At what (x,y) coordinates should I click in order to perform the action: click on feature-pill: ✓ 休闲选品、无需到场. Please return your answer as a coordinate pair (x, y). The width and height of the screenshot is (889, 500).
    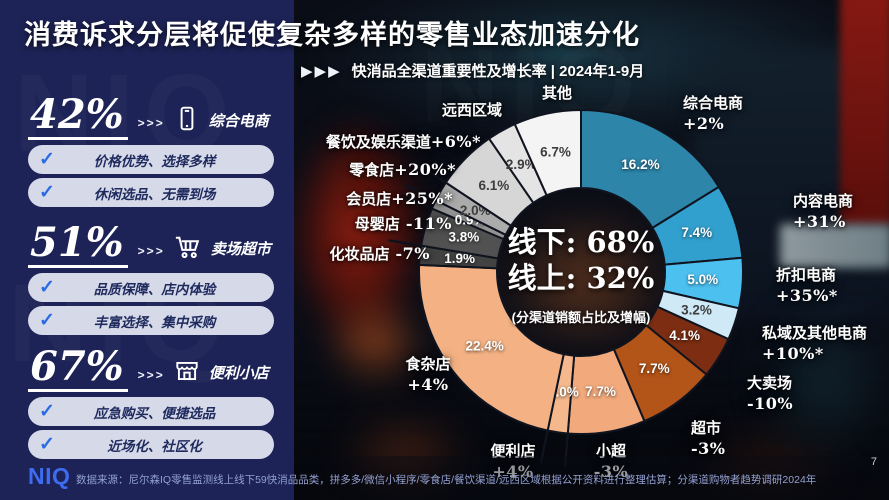
    Looking at the image, I should click on (151, 192).